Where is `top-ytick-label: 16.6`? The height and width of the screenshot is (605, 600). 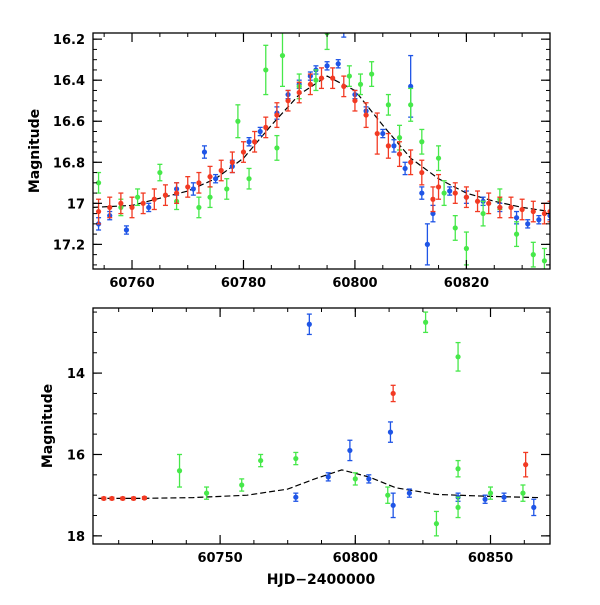 top-ytick-label: 16.6 is located at coordinates (69, 122).